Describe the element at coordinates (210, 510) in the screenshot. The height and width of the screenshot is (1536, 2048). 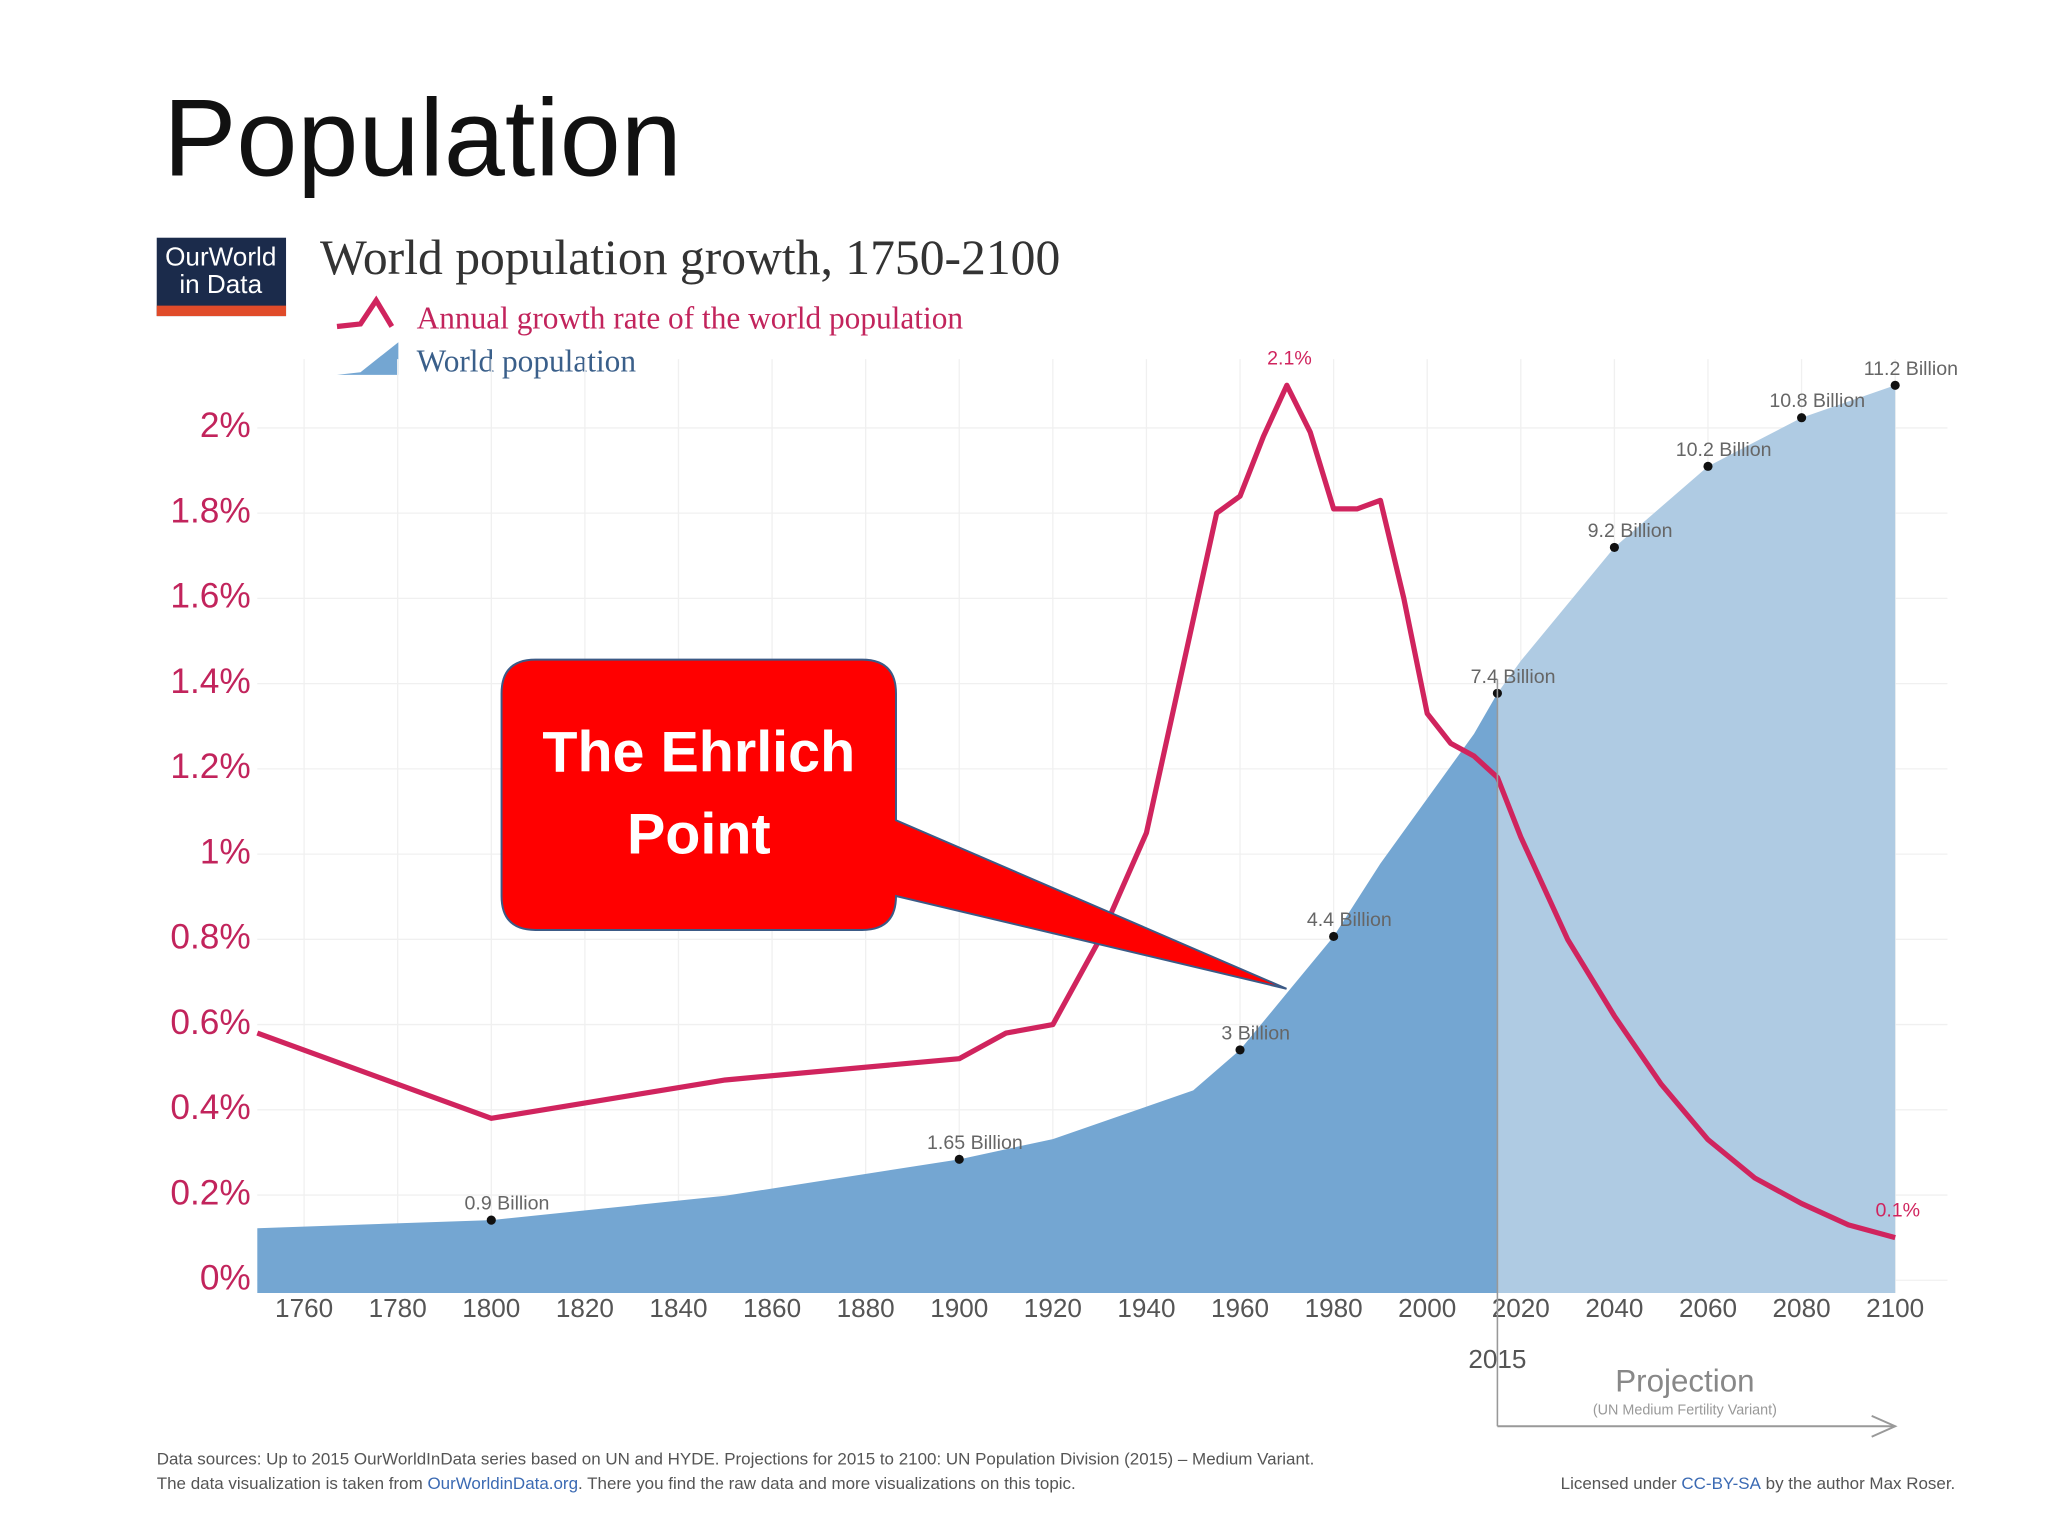
I see `y-tick-label: 1.8%` at that location.